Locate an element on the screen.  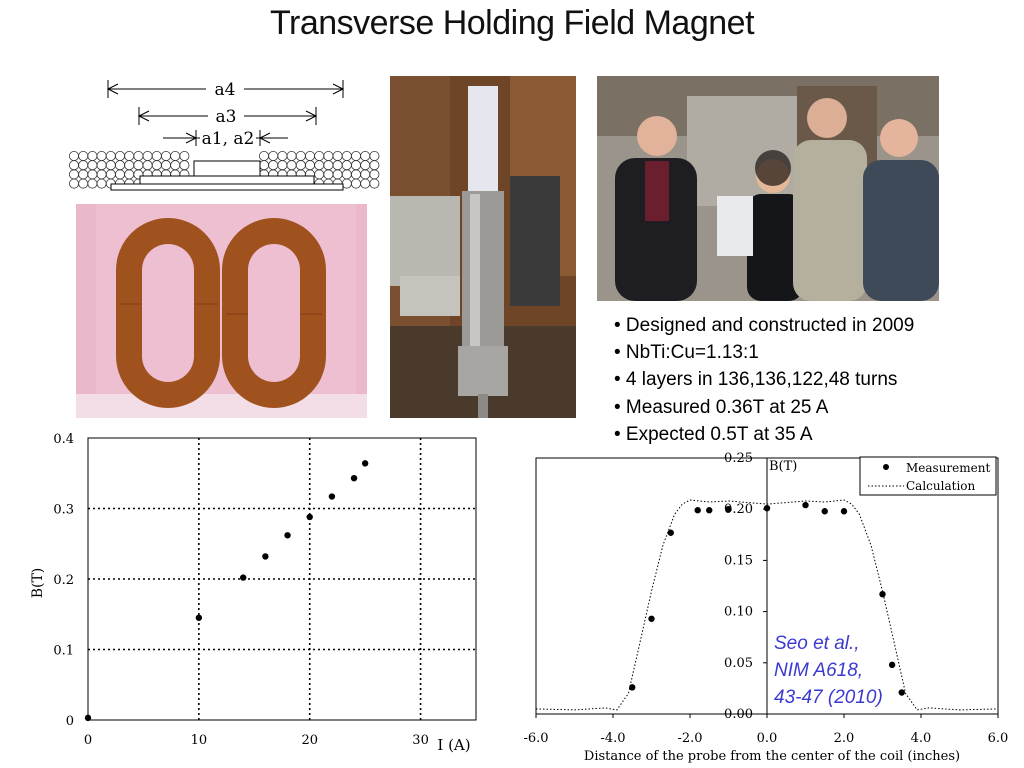
citation-line-2: NIM A618, is located at coordinates (819, 670).